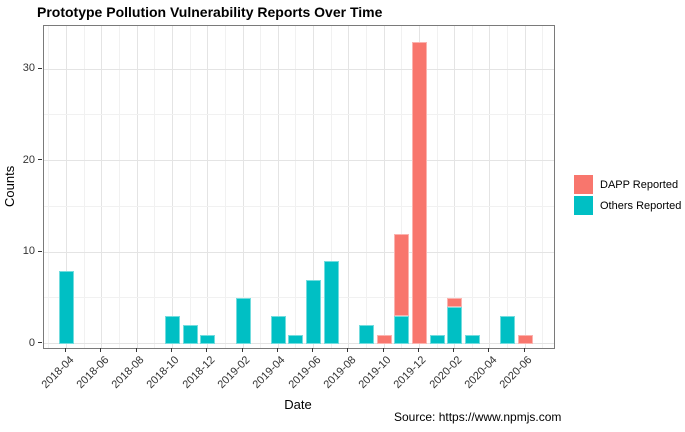 This screenshot has height=432, width=685. What do you see at coordinates (583, 184) in the screenshot?
I see `legend-swatch-dapp` at bounding box center [583, 184].